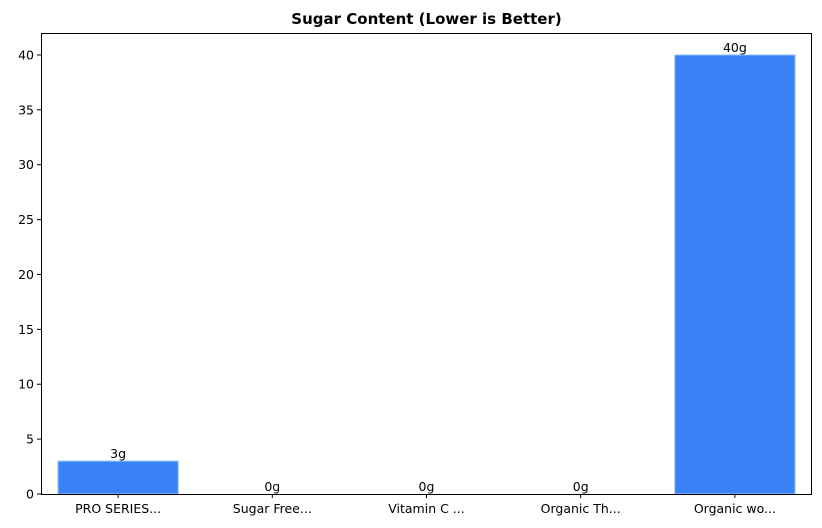 The height and width of the screenshot is (528, 822). I want to click on y-tick-label: 35, so click(26, 109).